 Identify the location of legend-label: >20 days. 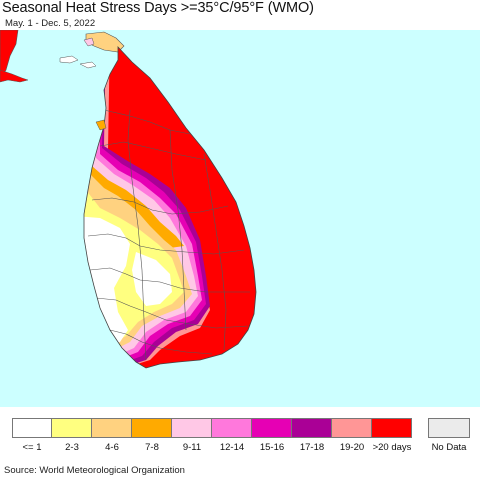
(392, 447).